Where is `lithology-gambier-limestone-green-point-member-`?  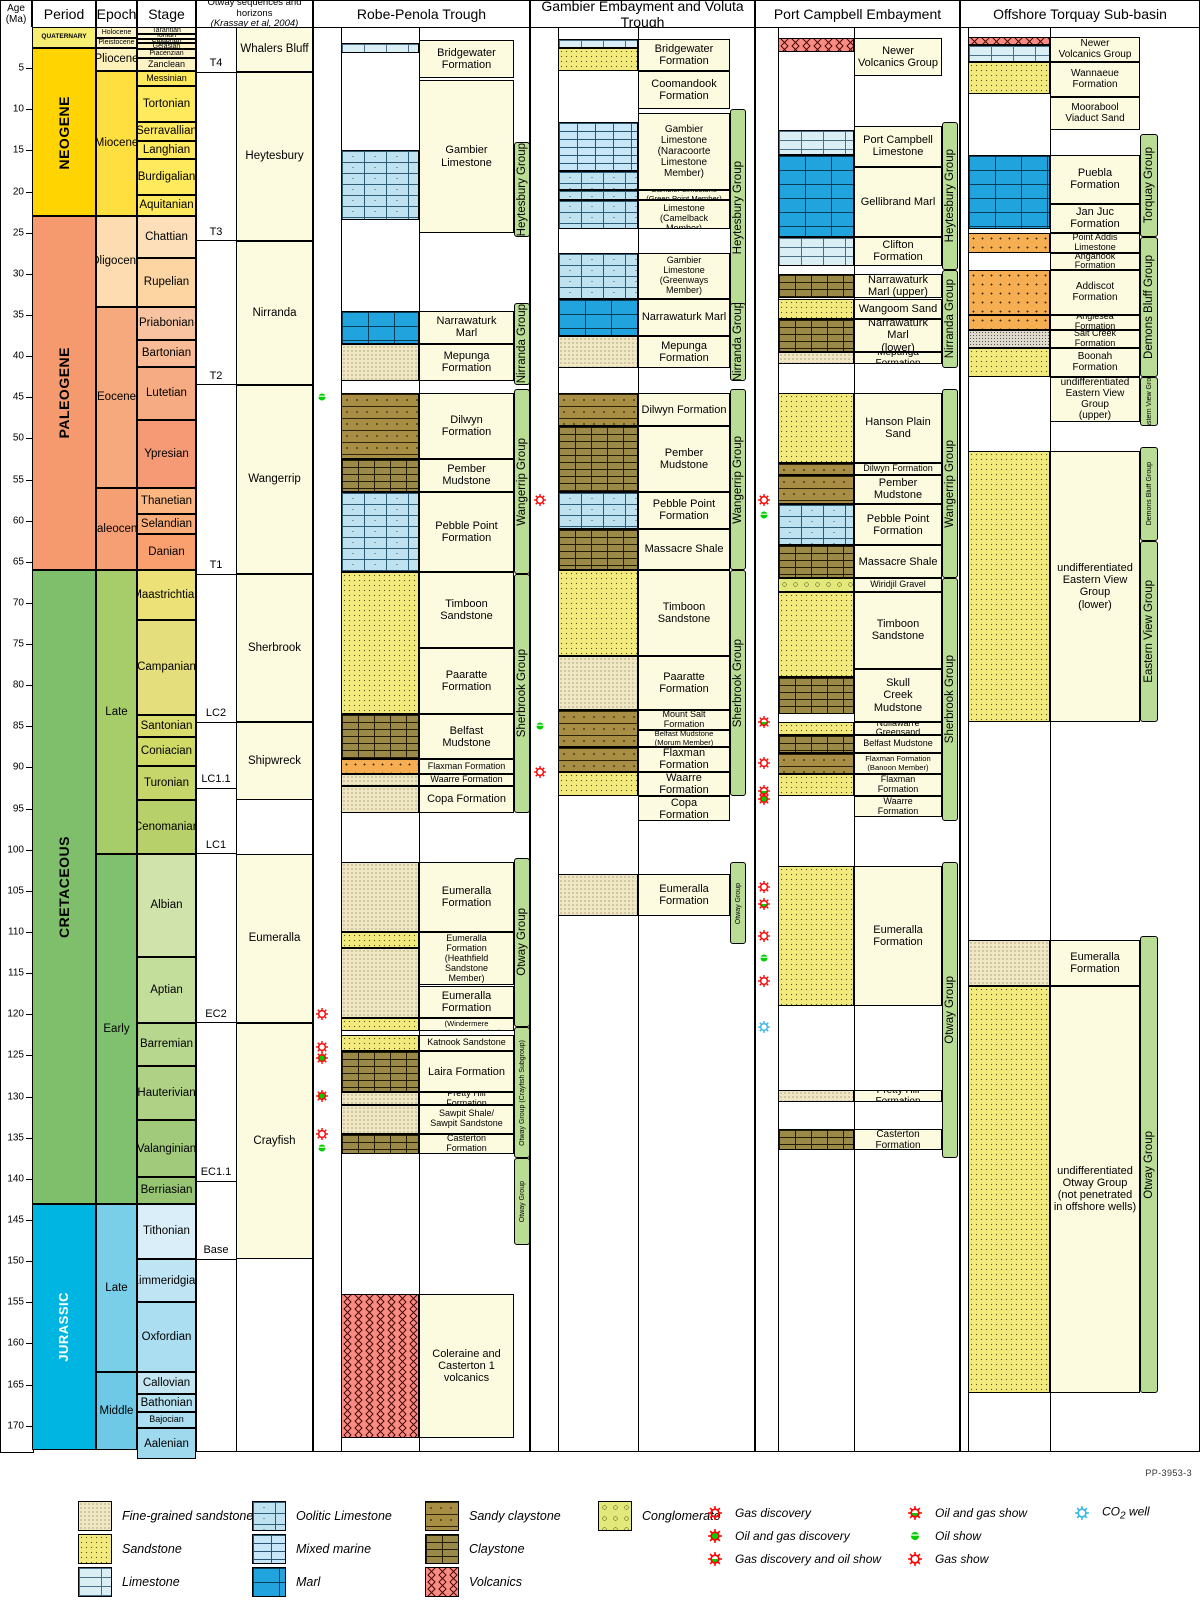
lithology-gambier-limestone-green-point-member- is located at coordinates (598, 194).